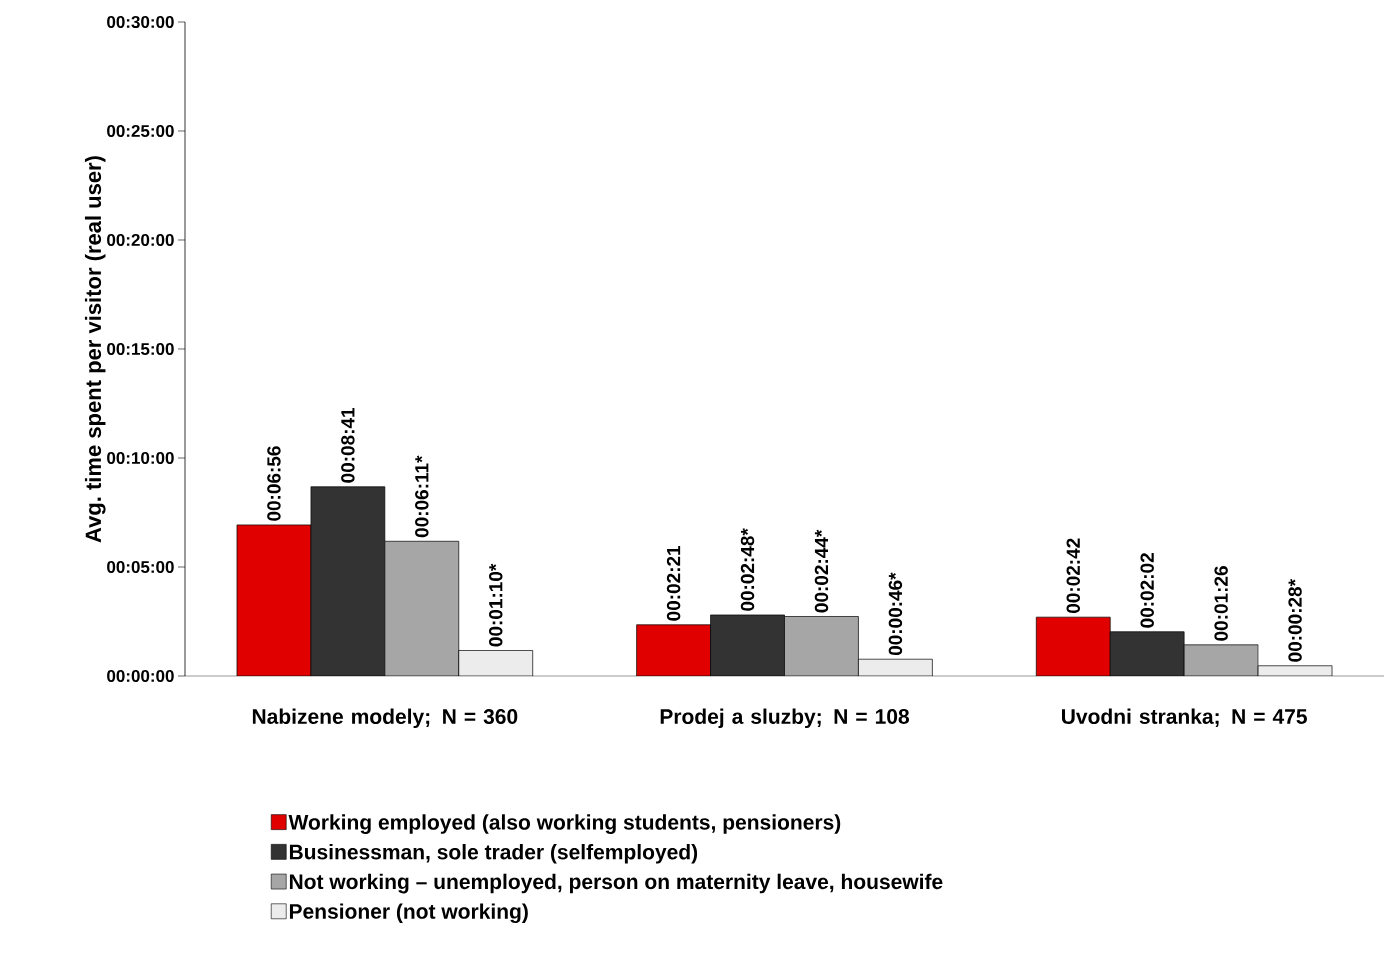  I want to click on x-tick-label: Uvodni stranka; N = 475, so click(1184, 717).